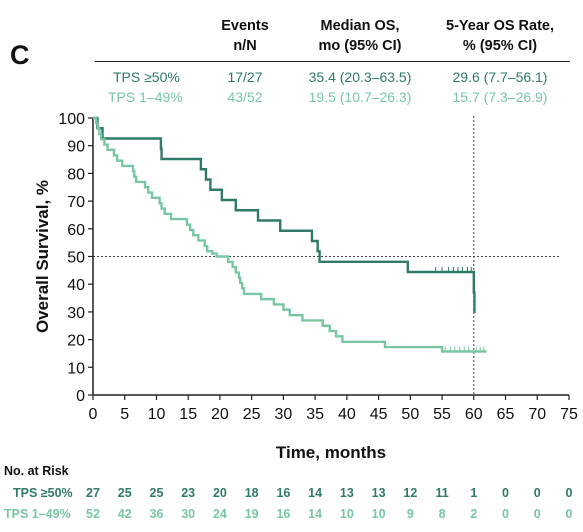 This screenshot has width=583, height=532. I want to click on at-risk-value: 18, so click(251, 493).